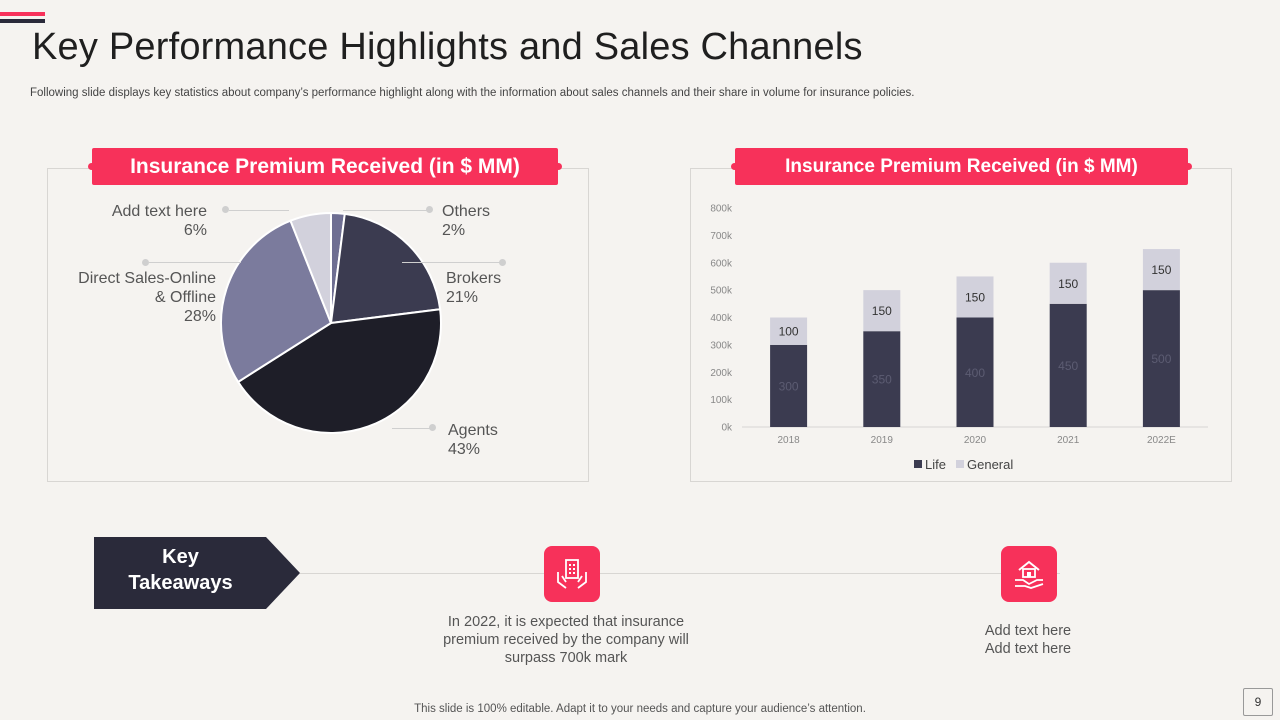 This screenshot has width=1280, height=720. I want to click on pie-label-add-text-name: Add text here, so click(159, 211).